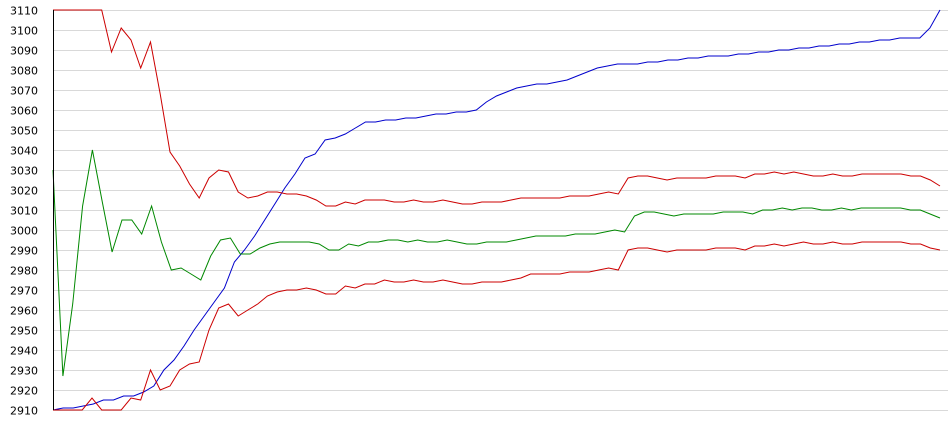 The height and width of the screenshot is (435, 950). What do you see at coordinates (24, 11) in the screenshot?
I see `y-tick-label: 3110` at bounding box center [24, 11].